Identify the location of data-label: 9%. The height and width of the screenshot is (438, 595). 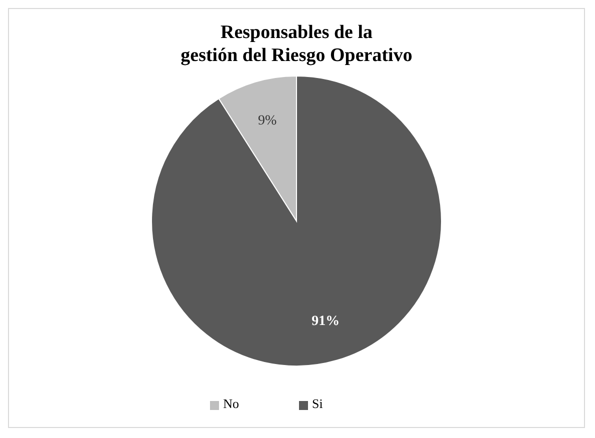
(268, 120).